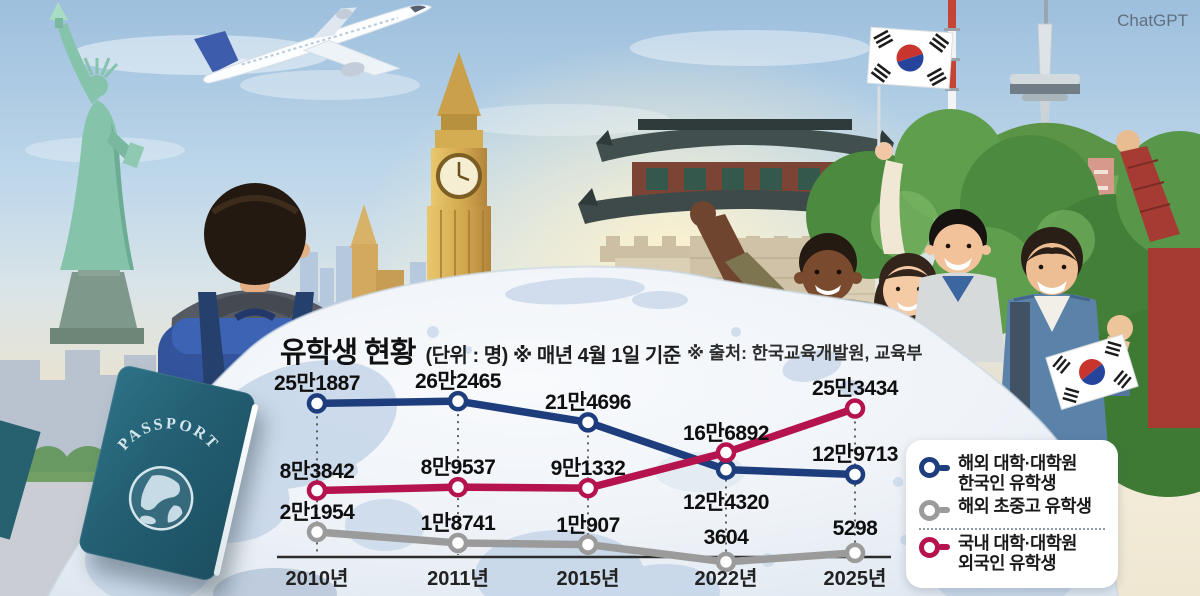 This screenshot has width=1200, height=596. Describe the element at coordinates (1017, 552) in the screenshot. I see `legend-label: 국내 대학·대학원 외국인 유학생` at that location.